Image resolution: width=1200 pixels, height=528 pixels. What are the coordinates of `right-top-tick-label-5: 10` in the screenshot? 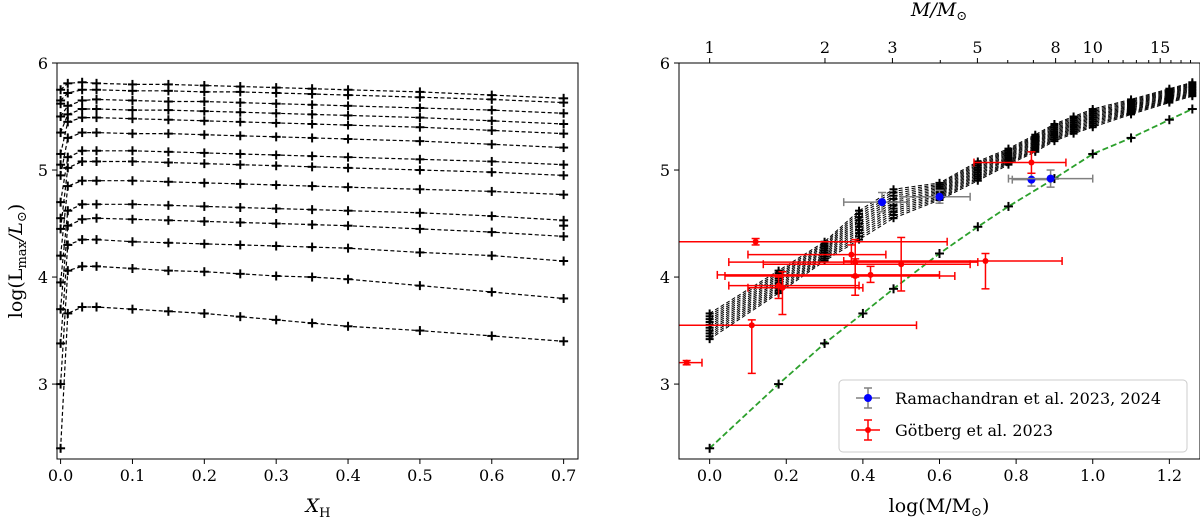 It's located at (1093, 47).